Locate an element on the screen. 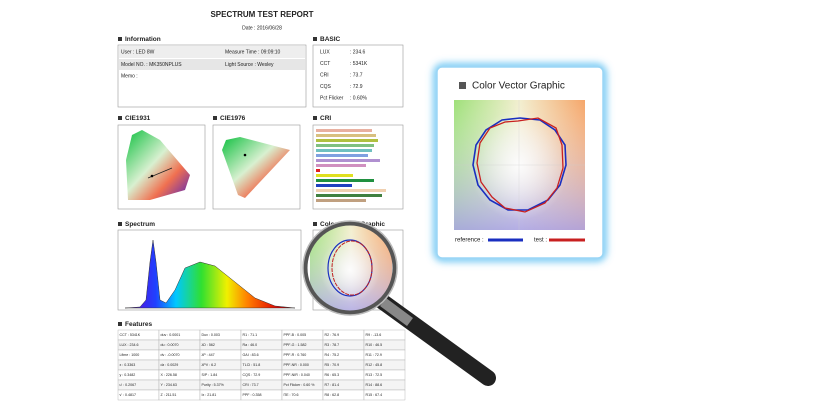 The height and width of the screenshot is (405, 825). table-text: Lfime : 1000 is located at coordinates (130, 355).